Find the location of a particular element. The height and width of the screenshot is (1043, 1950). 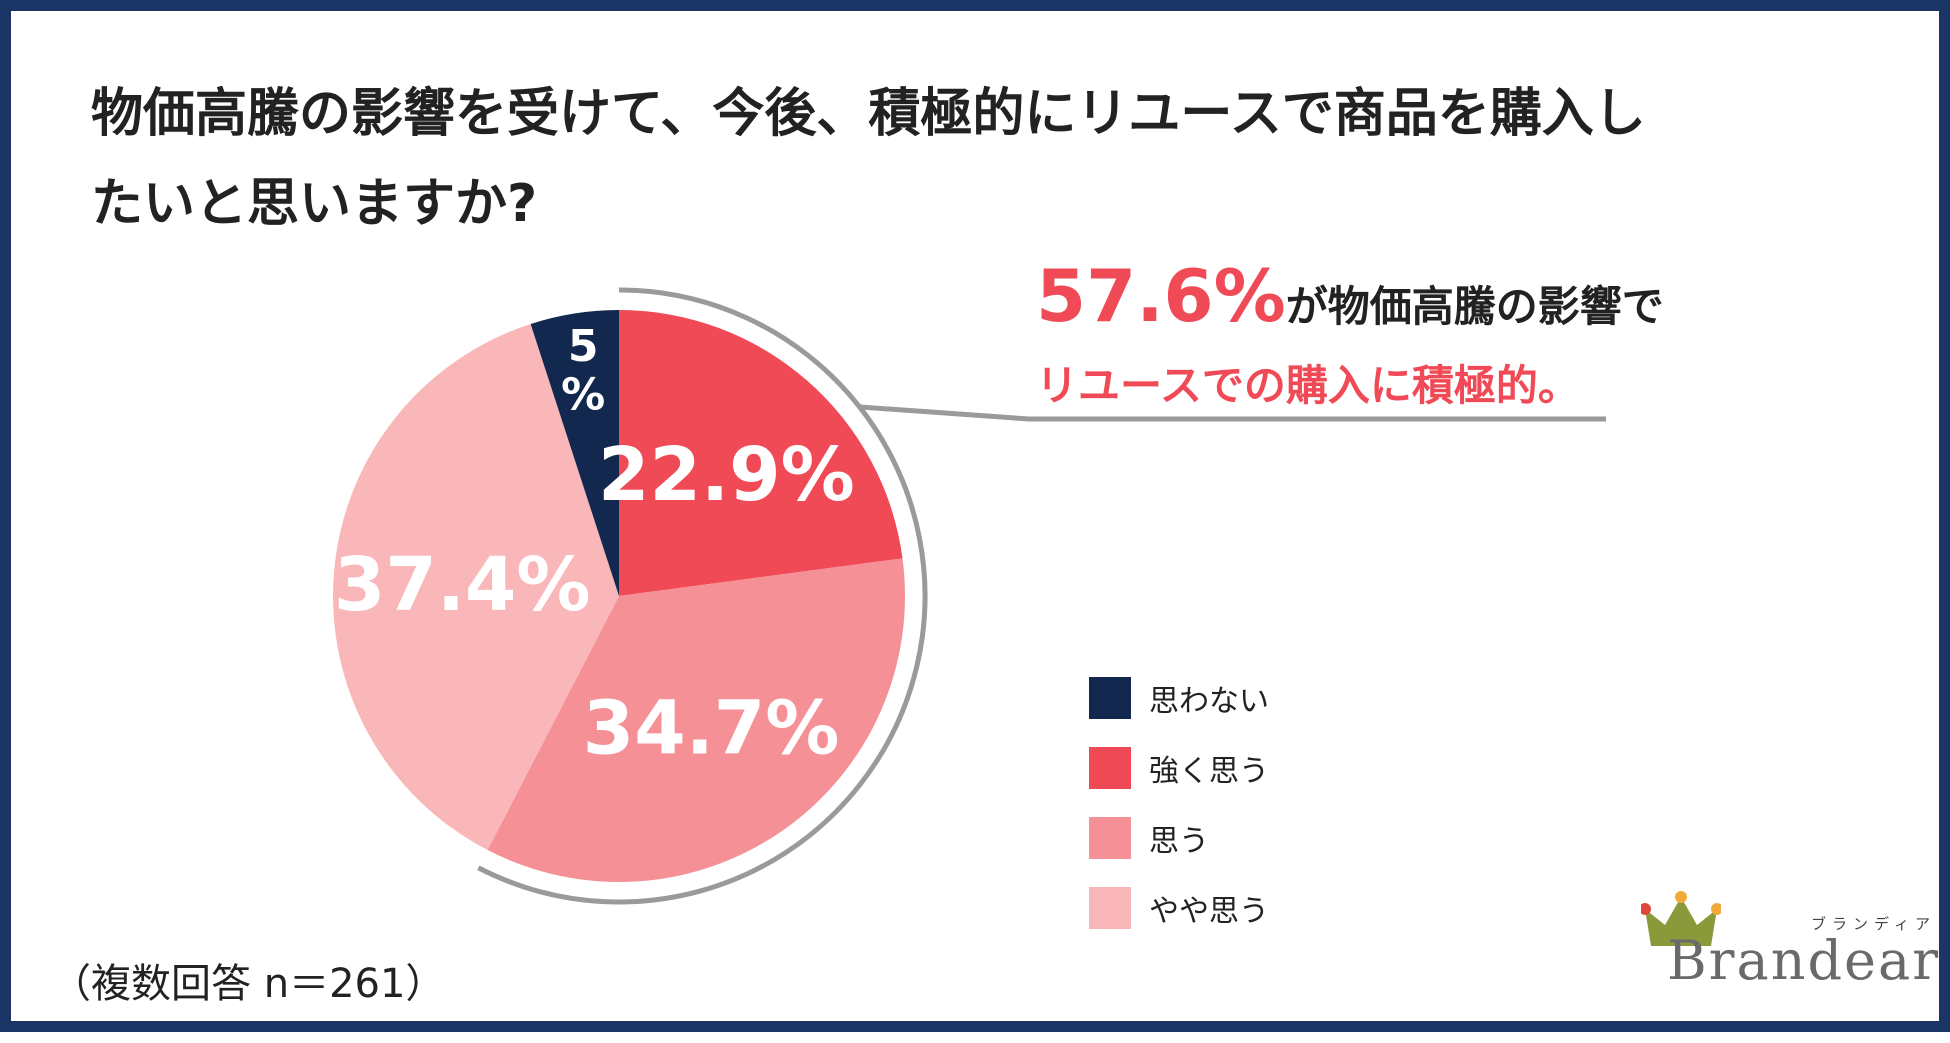

crown-icon is located at coordinates (1681, 918).